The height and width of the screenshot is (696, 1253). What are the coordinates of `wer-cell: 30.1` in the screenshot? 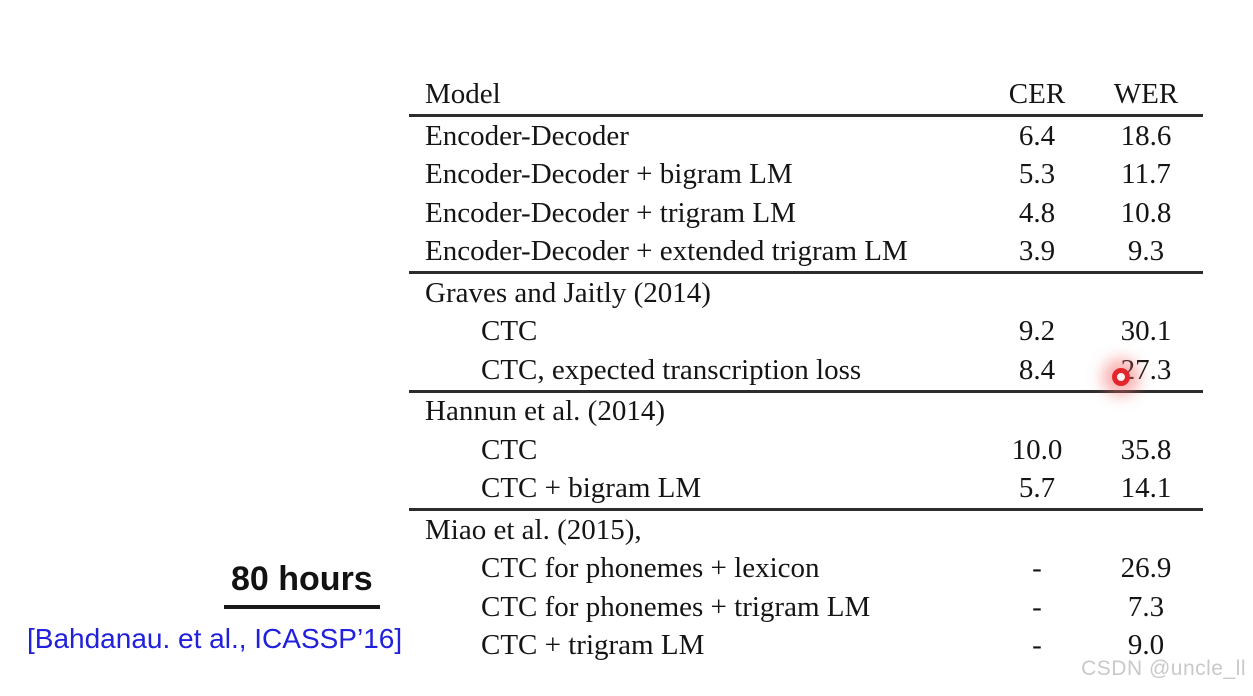 It's located at (1146, 331).